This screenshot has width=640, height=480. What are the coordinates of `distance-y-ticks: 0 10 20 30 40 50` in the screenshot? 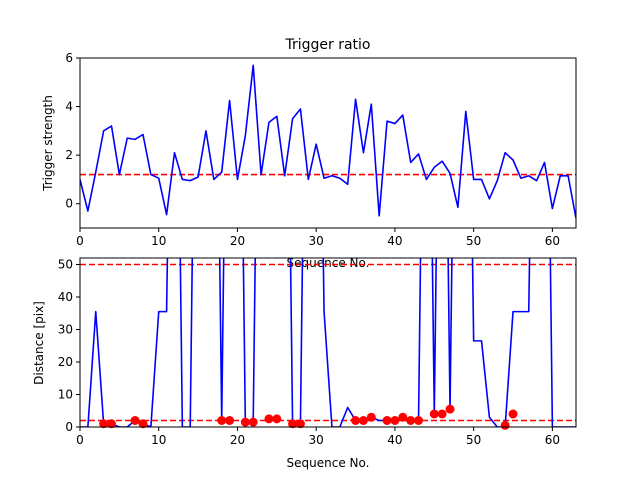 It's located at (69, 346).